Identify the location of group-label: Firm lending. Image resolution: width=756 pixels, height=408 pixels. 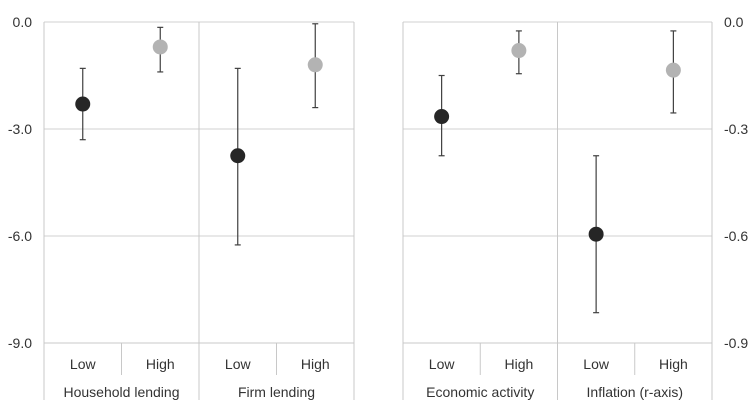
(276, 392).